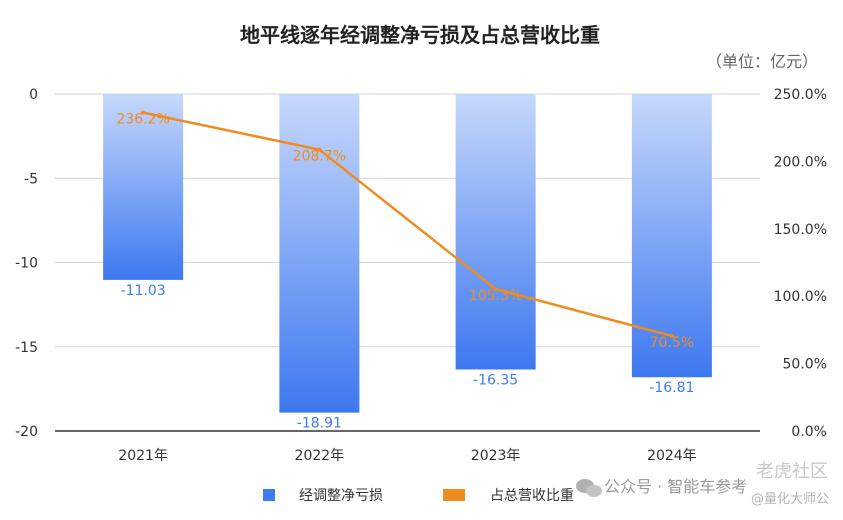 This screenshot has height=520, width=843. I want to click on y-right-tick-label: 200.0%, so click(800, 162).